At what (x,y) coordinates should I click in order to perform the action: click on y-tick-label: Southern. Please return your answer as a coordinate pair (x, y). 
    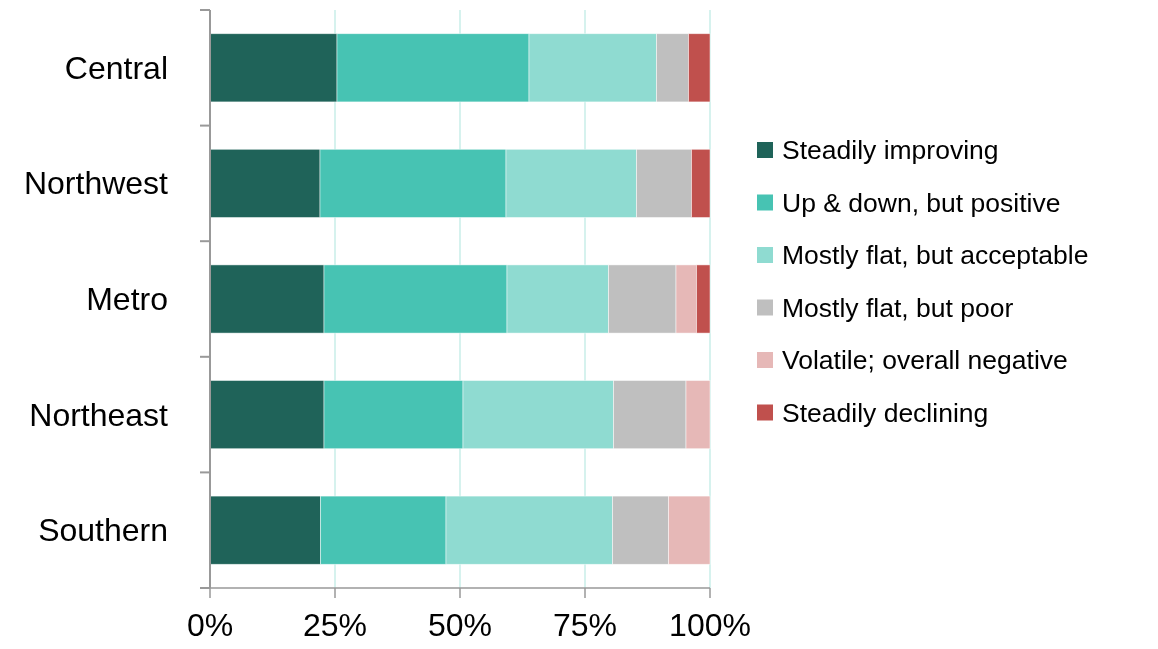
    Looking at the image, I should click on (103, 530).